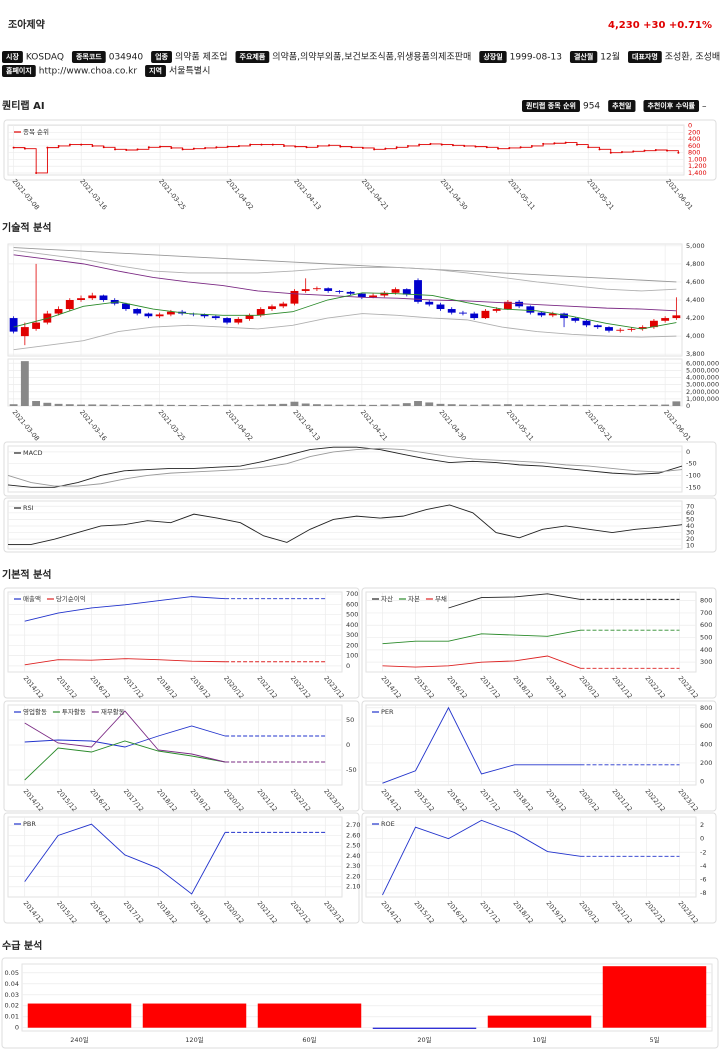 This screenshot has height=1051, width=720. I want to click on legend-label: 매출액, so click(32, 598).